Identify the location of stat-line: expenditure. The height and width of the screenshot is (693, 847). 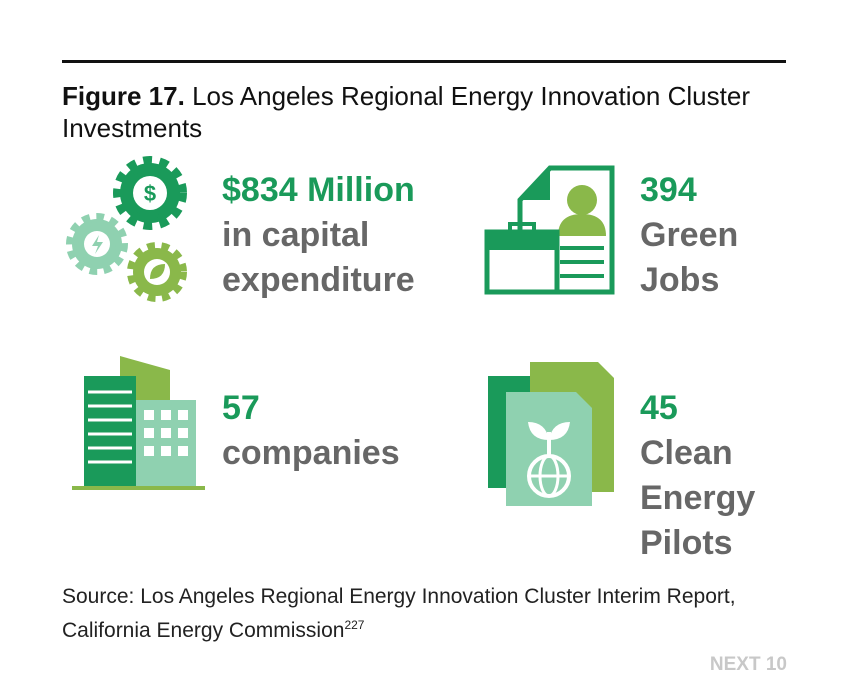
(318, 280).